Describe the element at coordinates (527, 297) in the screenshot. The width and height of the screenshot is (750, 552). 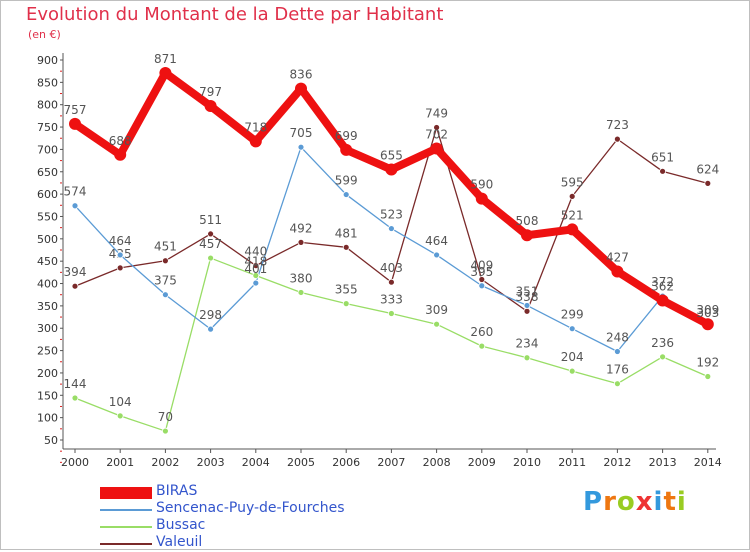
I see `data-label: 338` at that location.